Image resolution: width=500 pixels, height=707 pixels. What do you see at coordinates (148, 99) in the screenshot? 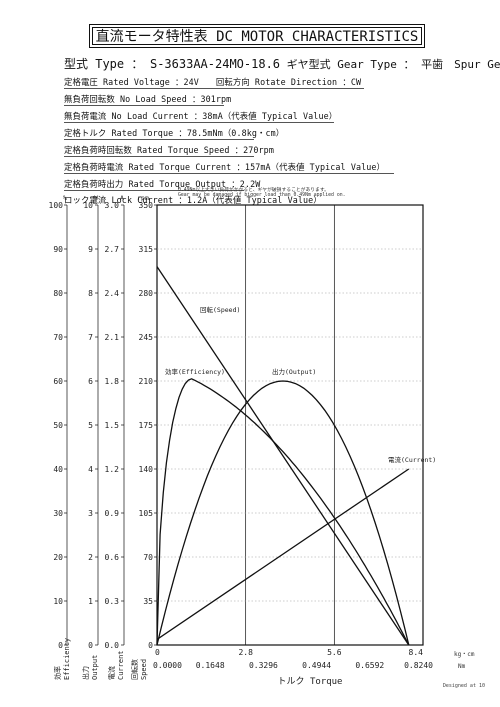
I see `spec-no-load-speed: 無負荷回転数 No Load Speed ：301rpm` at bounding box center [148, 99].